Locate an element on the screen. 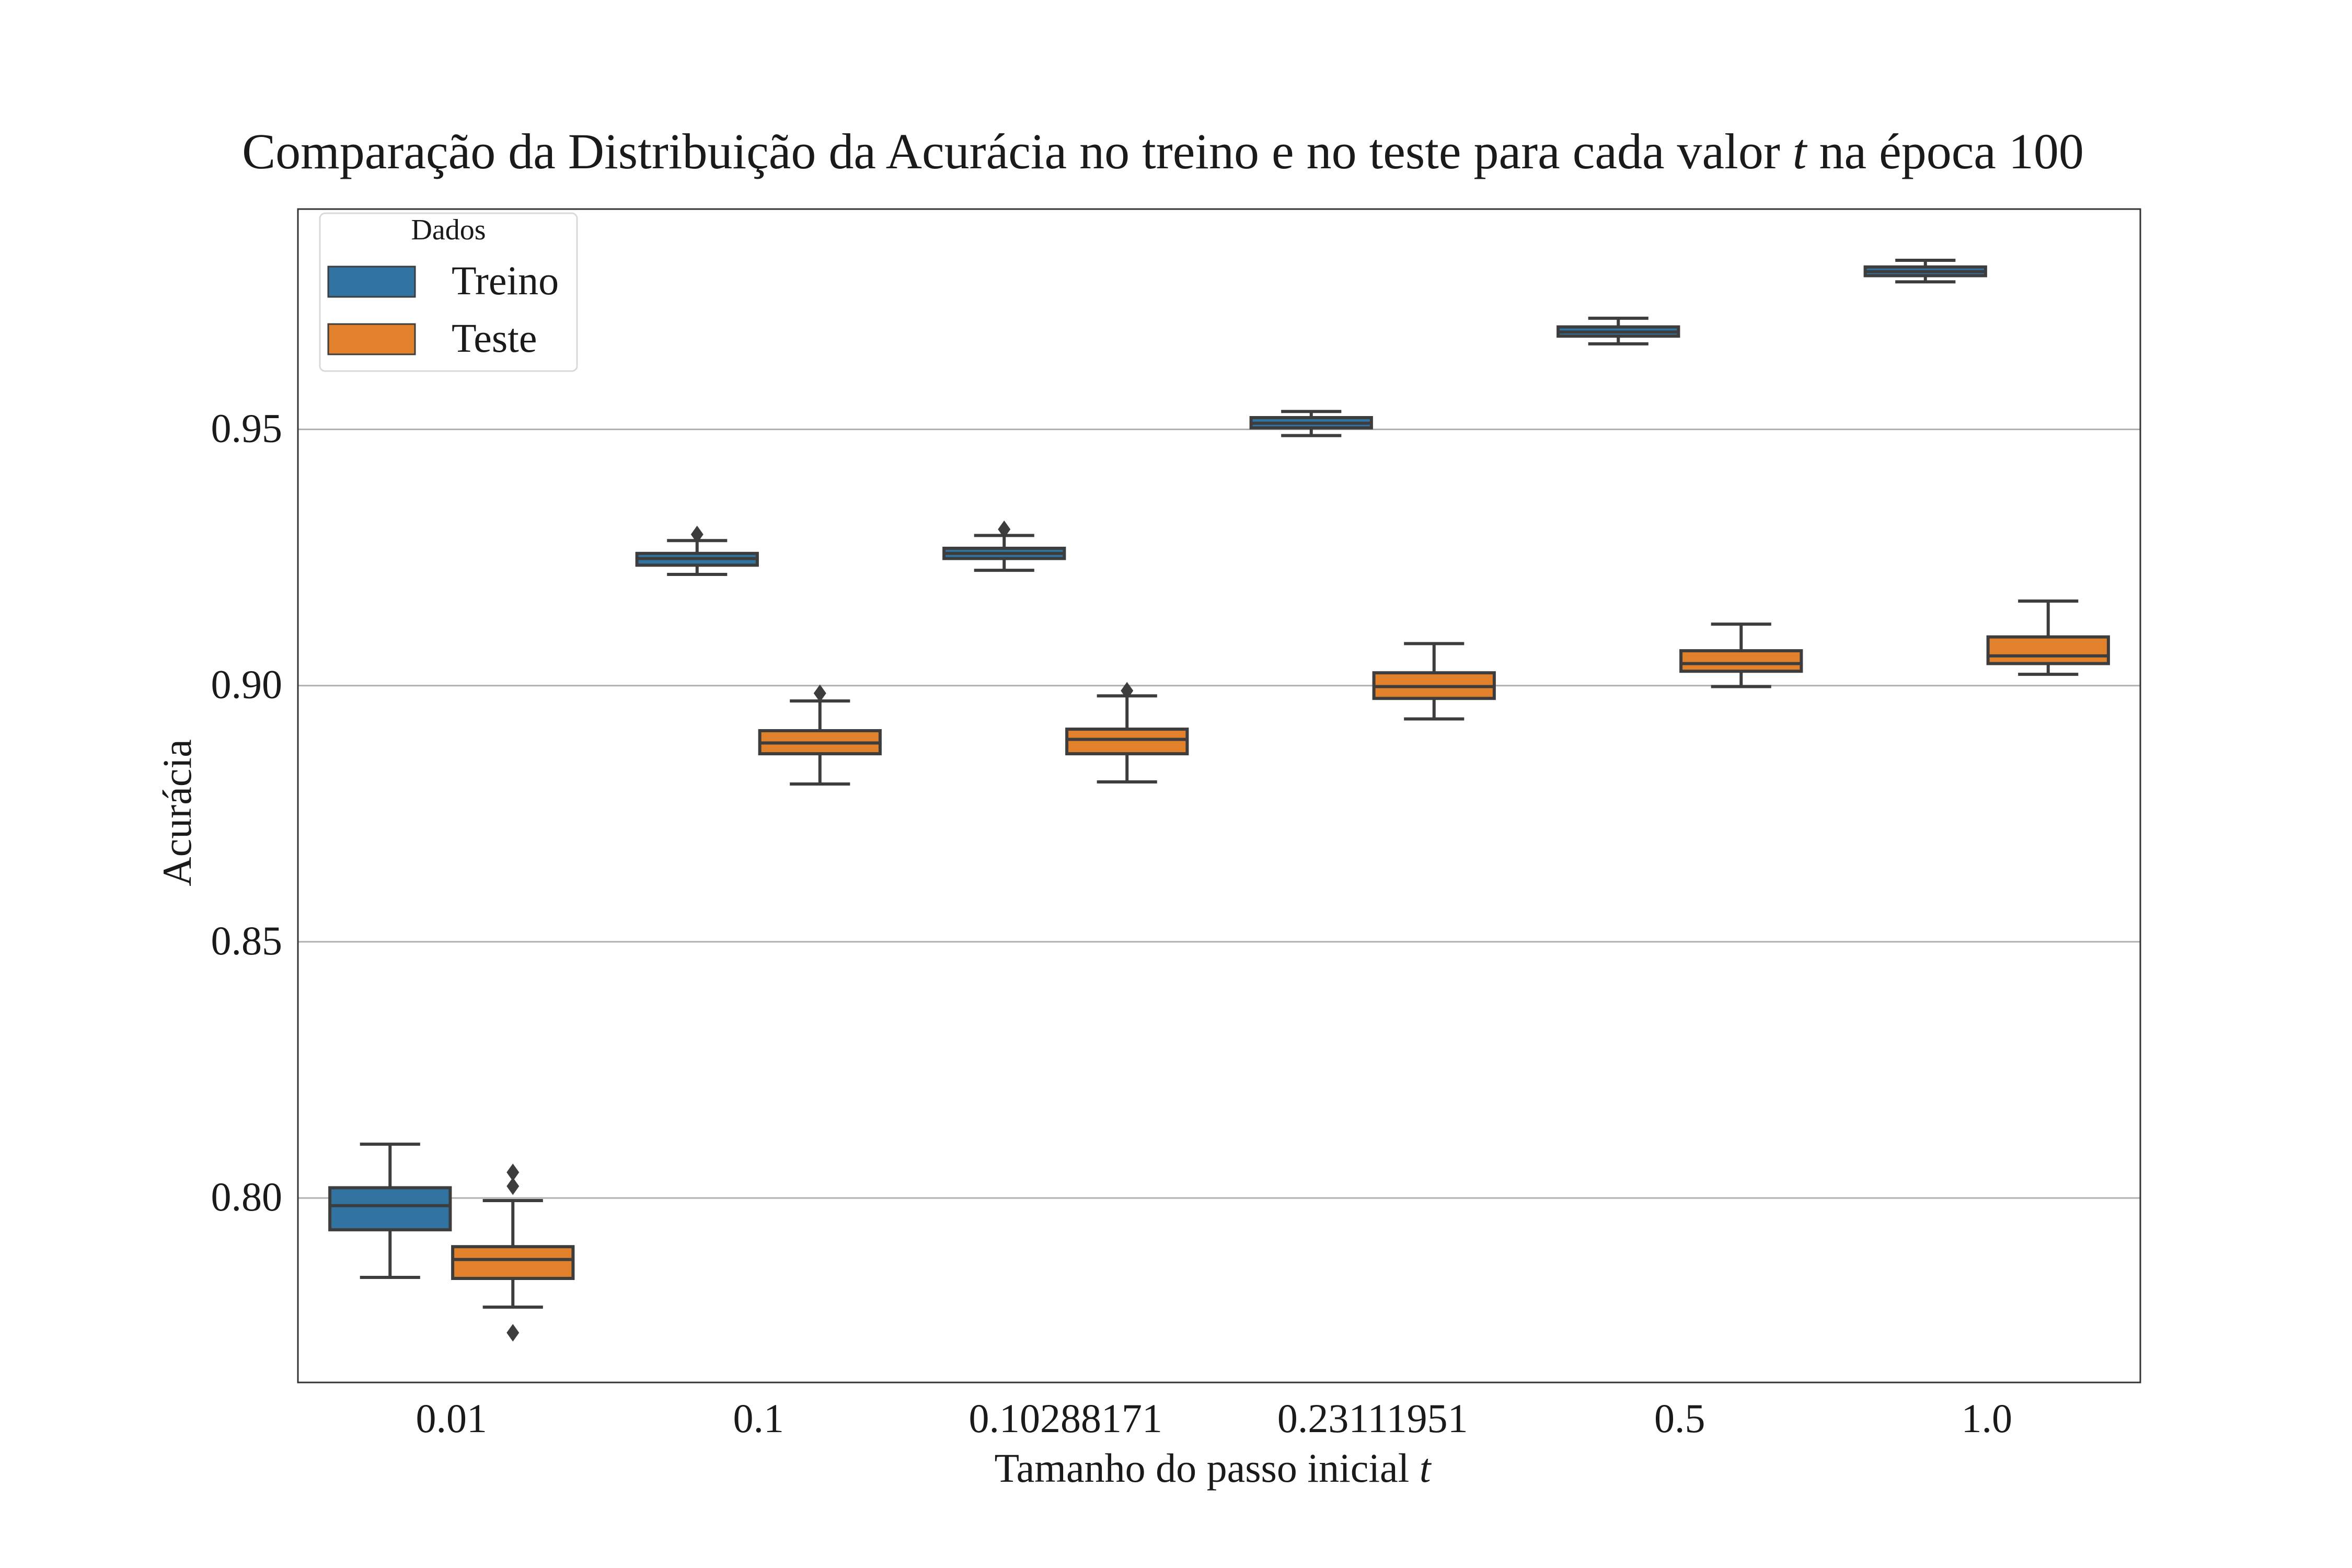 Image resolution: width=2352 pixels, height=1568 pixels. legend-swatch-teste is located at coordinates (371, 339).